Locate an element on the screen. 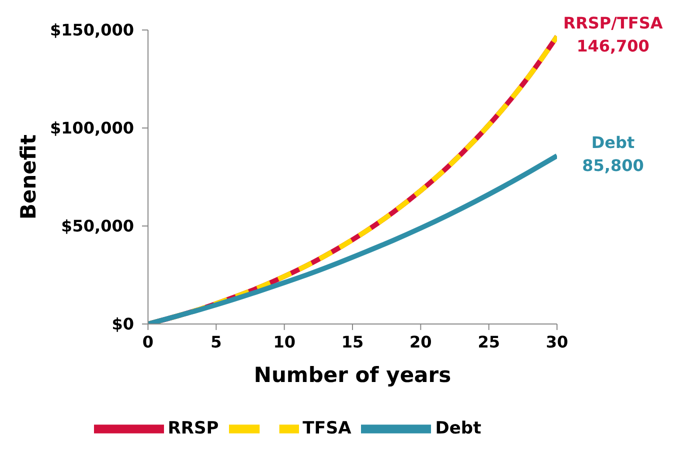 This screenshot has height=472, width=680. x-tick-label: 10 is located at coordinates (284, 342).